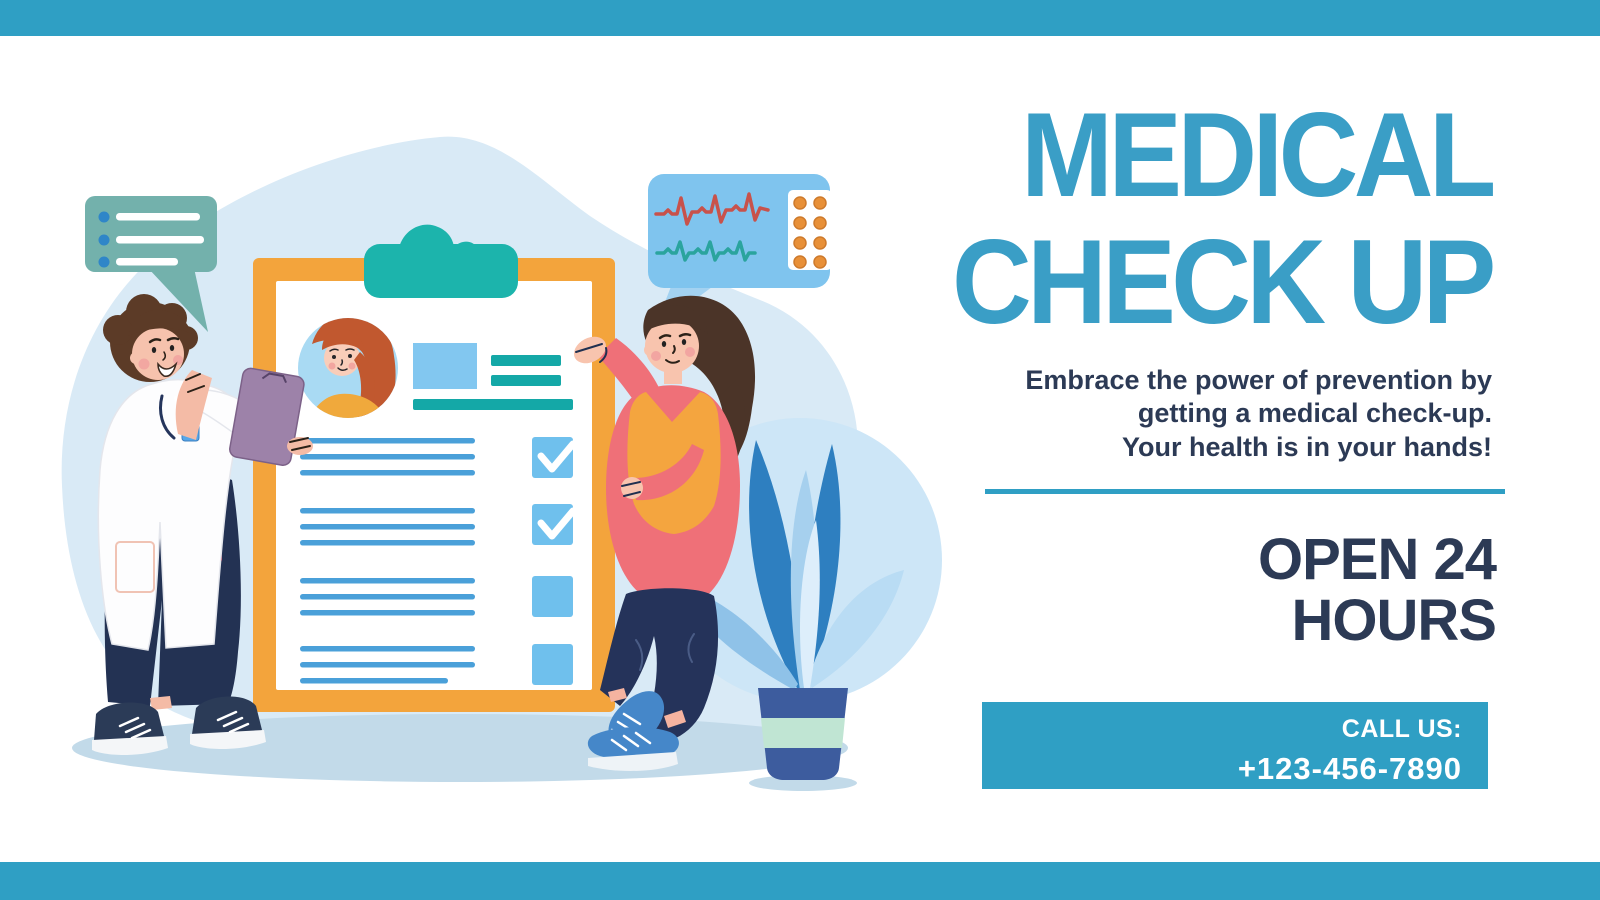 This screenshot has width=1600, height=900. I want to click on ecg-line-teal, so click(706, 251).